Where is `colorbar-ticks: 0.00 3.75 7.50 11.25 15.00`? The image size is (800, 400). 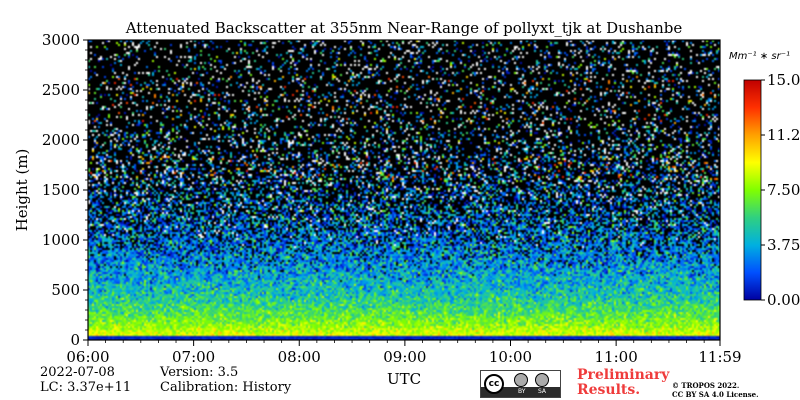
colorbar-ticks: 0.00 3.75 7.50 11.25 15.00 is located at coordinates (780, 190).